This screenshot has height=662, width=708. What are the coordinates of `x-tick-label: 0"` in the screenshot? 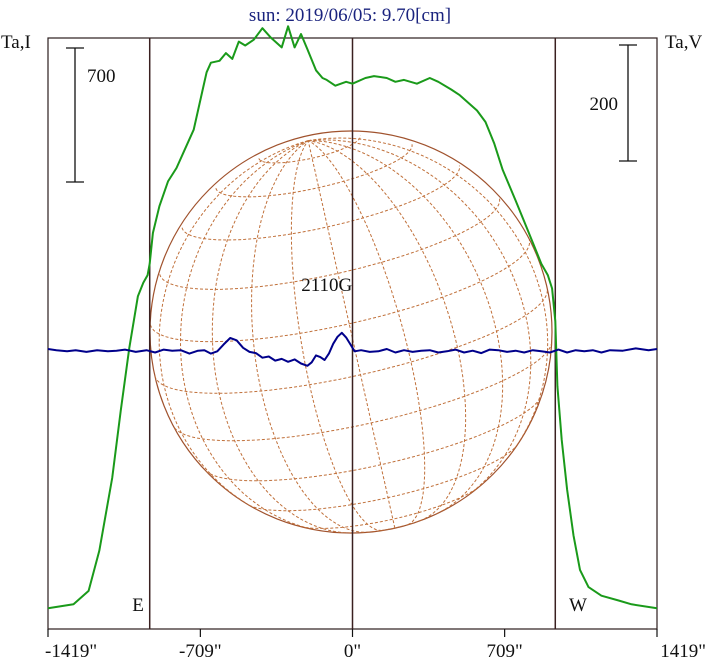 It's located at (352, 651).